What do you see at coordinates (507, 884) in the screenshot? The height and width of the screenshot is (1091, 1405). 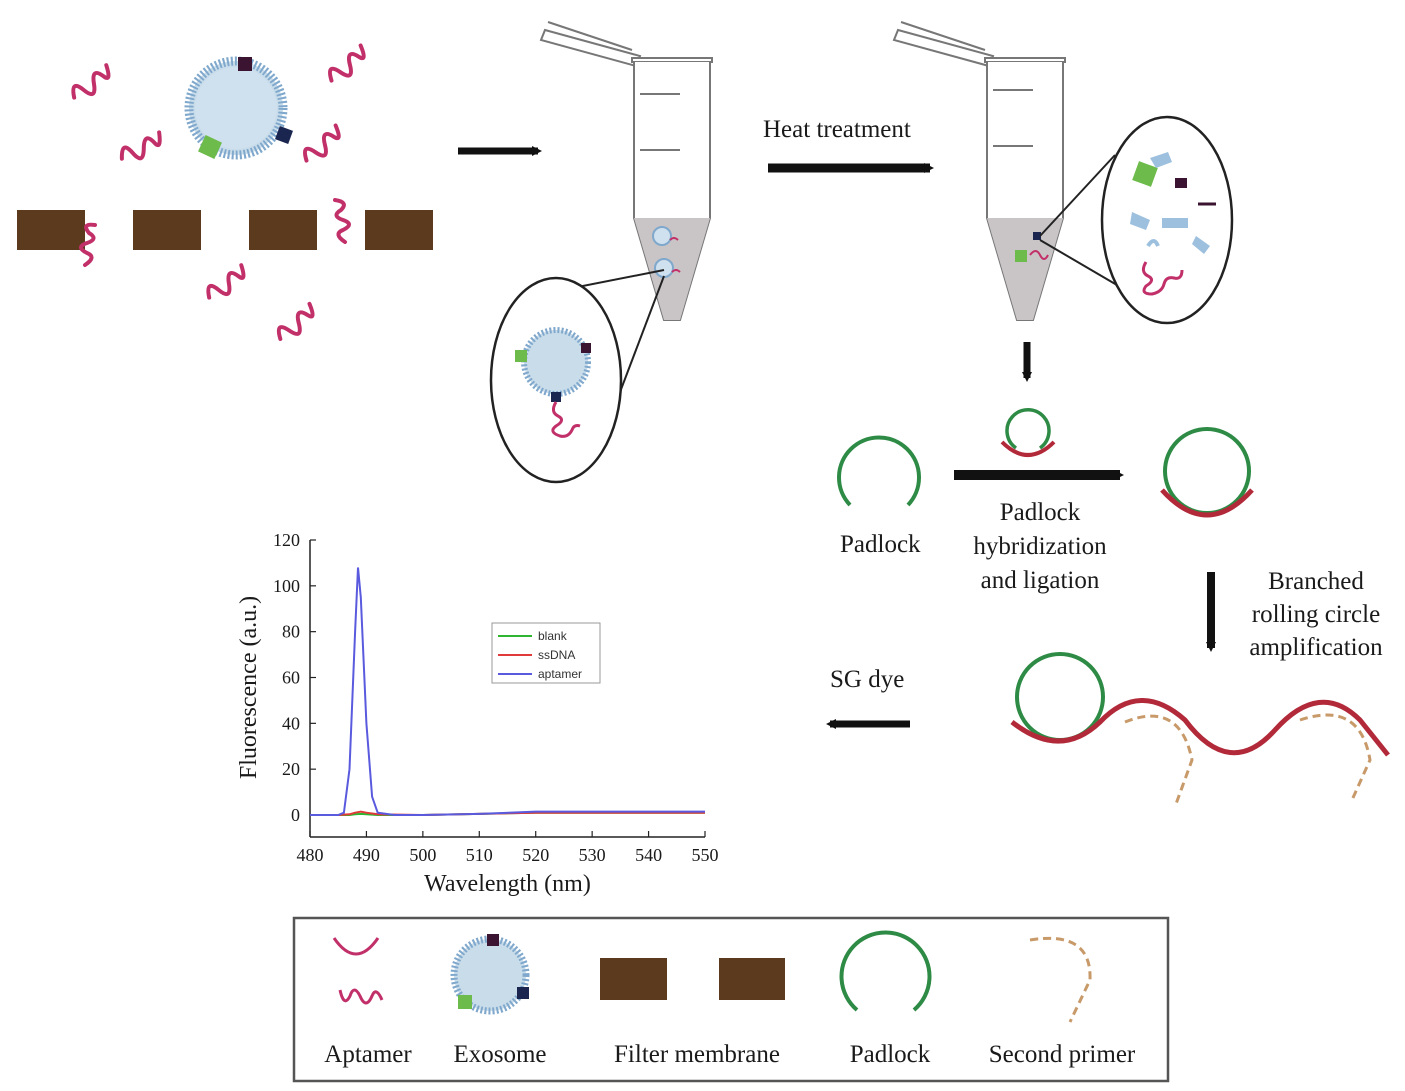 I see `x-axis-title: Wavelength (nm)` at bounding box center [507, 884].